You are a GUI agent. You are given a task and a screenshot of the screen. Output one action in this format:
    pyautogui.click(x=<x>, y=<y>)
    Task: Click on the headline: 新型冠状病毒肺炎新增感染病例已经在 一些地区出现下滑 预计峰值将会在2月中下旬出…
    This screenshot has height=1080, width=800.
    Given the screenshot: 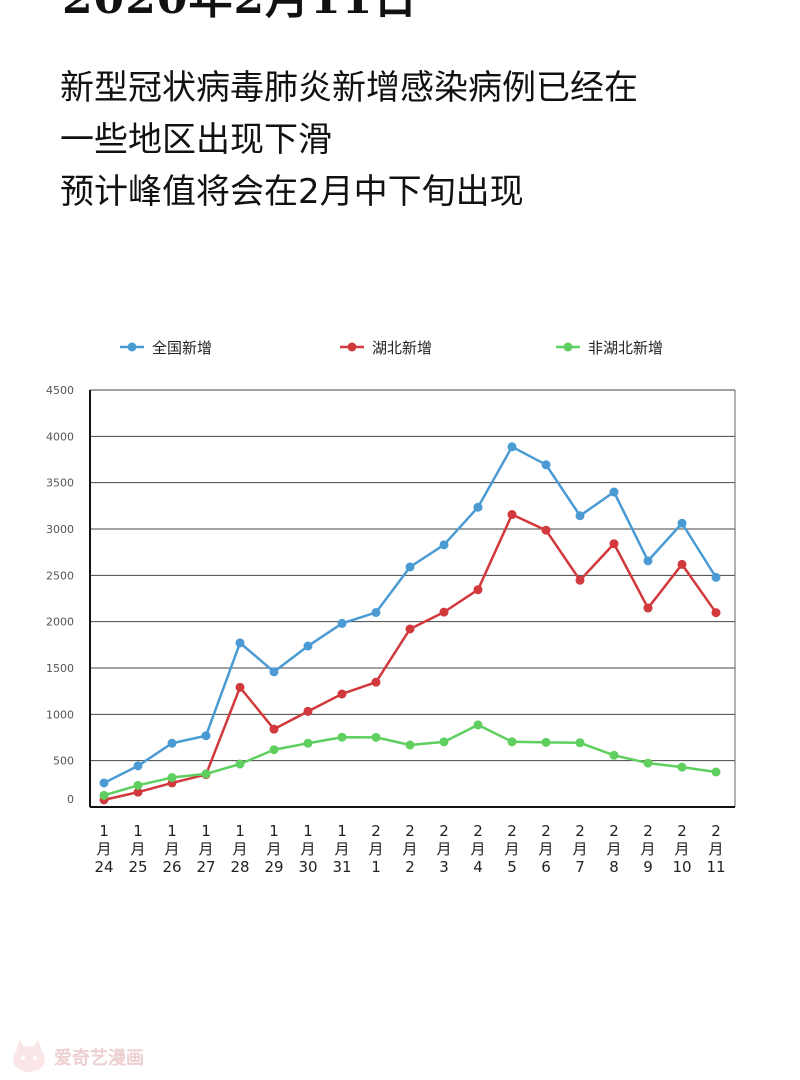 What is the action you would take?
    pyautogui.click(x=349, y=140)
    